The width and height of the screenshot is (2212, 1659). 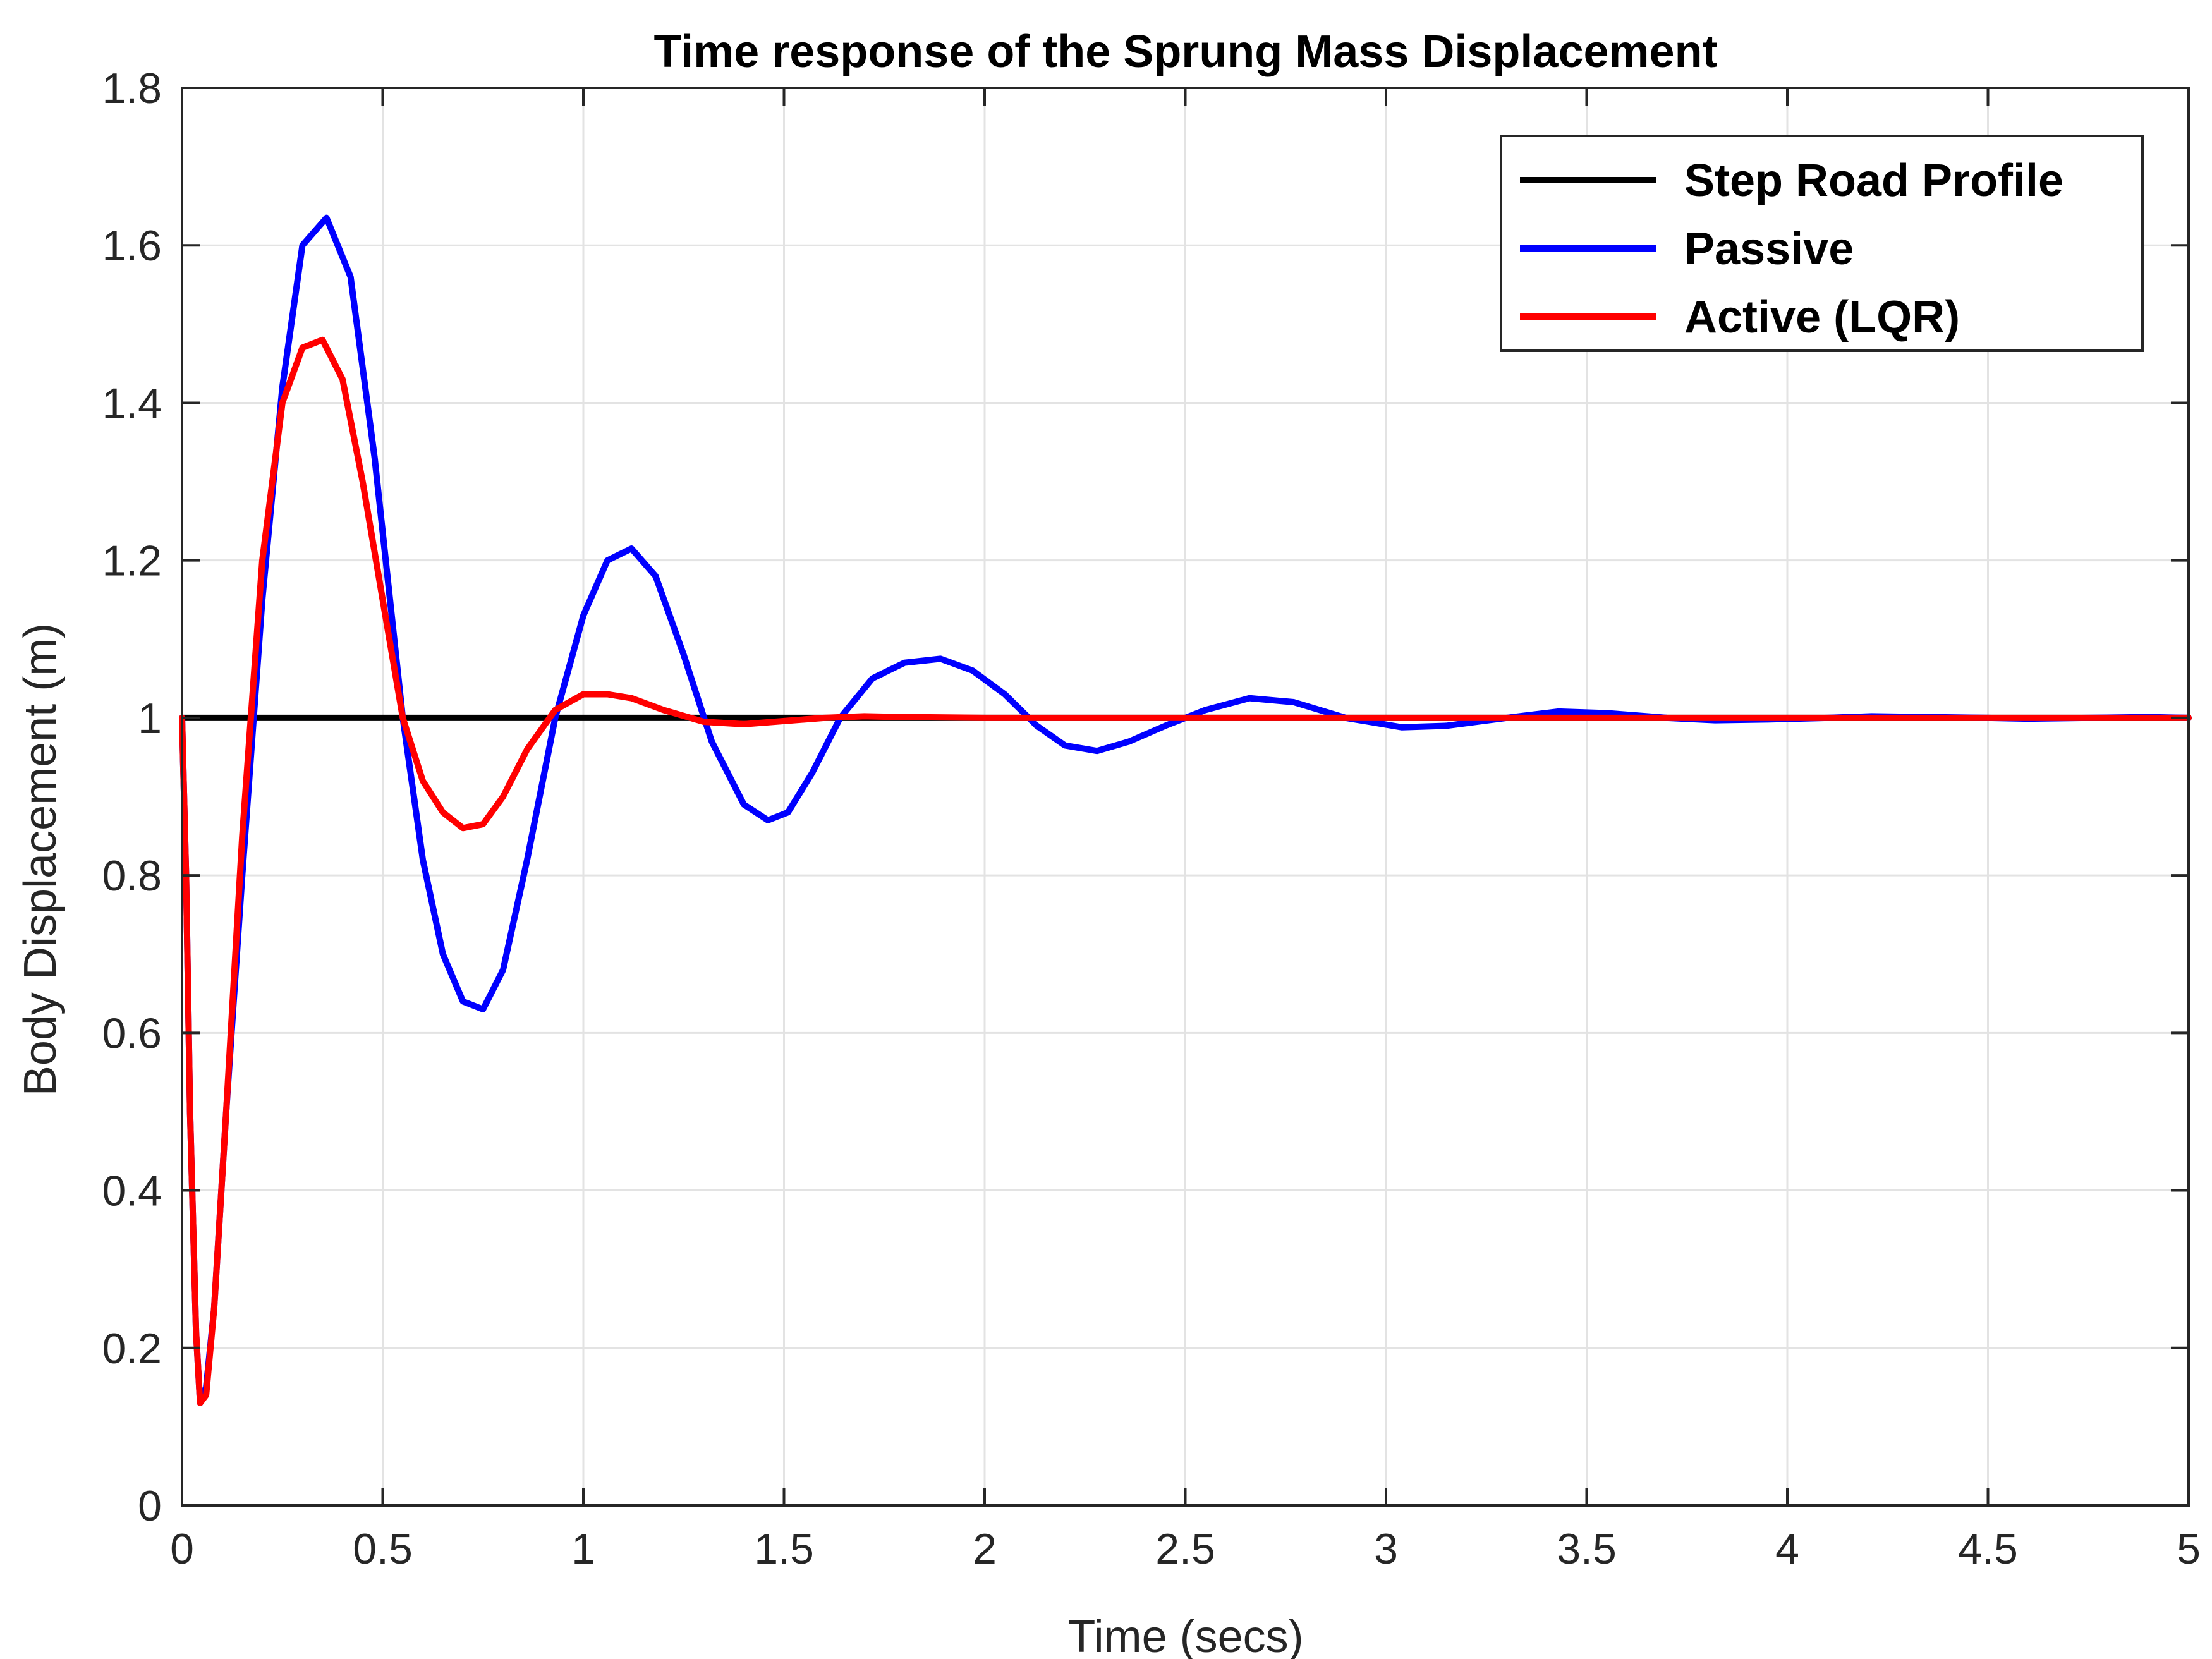 I want to click on legend: Step Road Profile Passive Active (LQR), so click(x=1822, y=243).